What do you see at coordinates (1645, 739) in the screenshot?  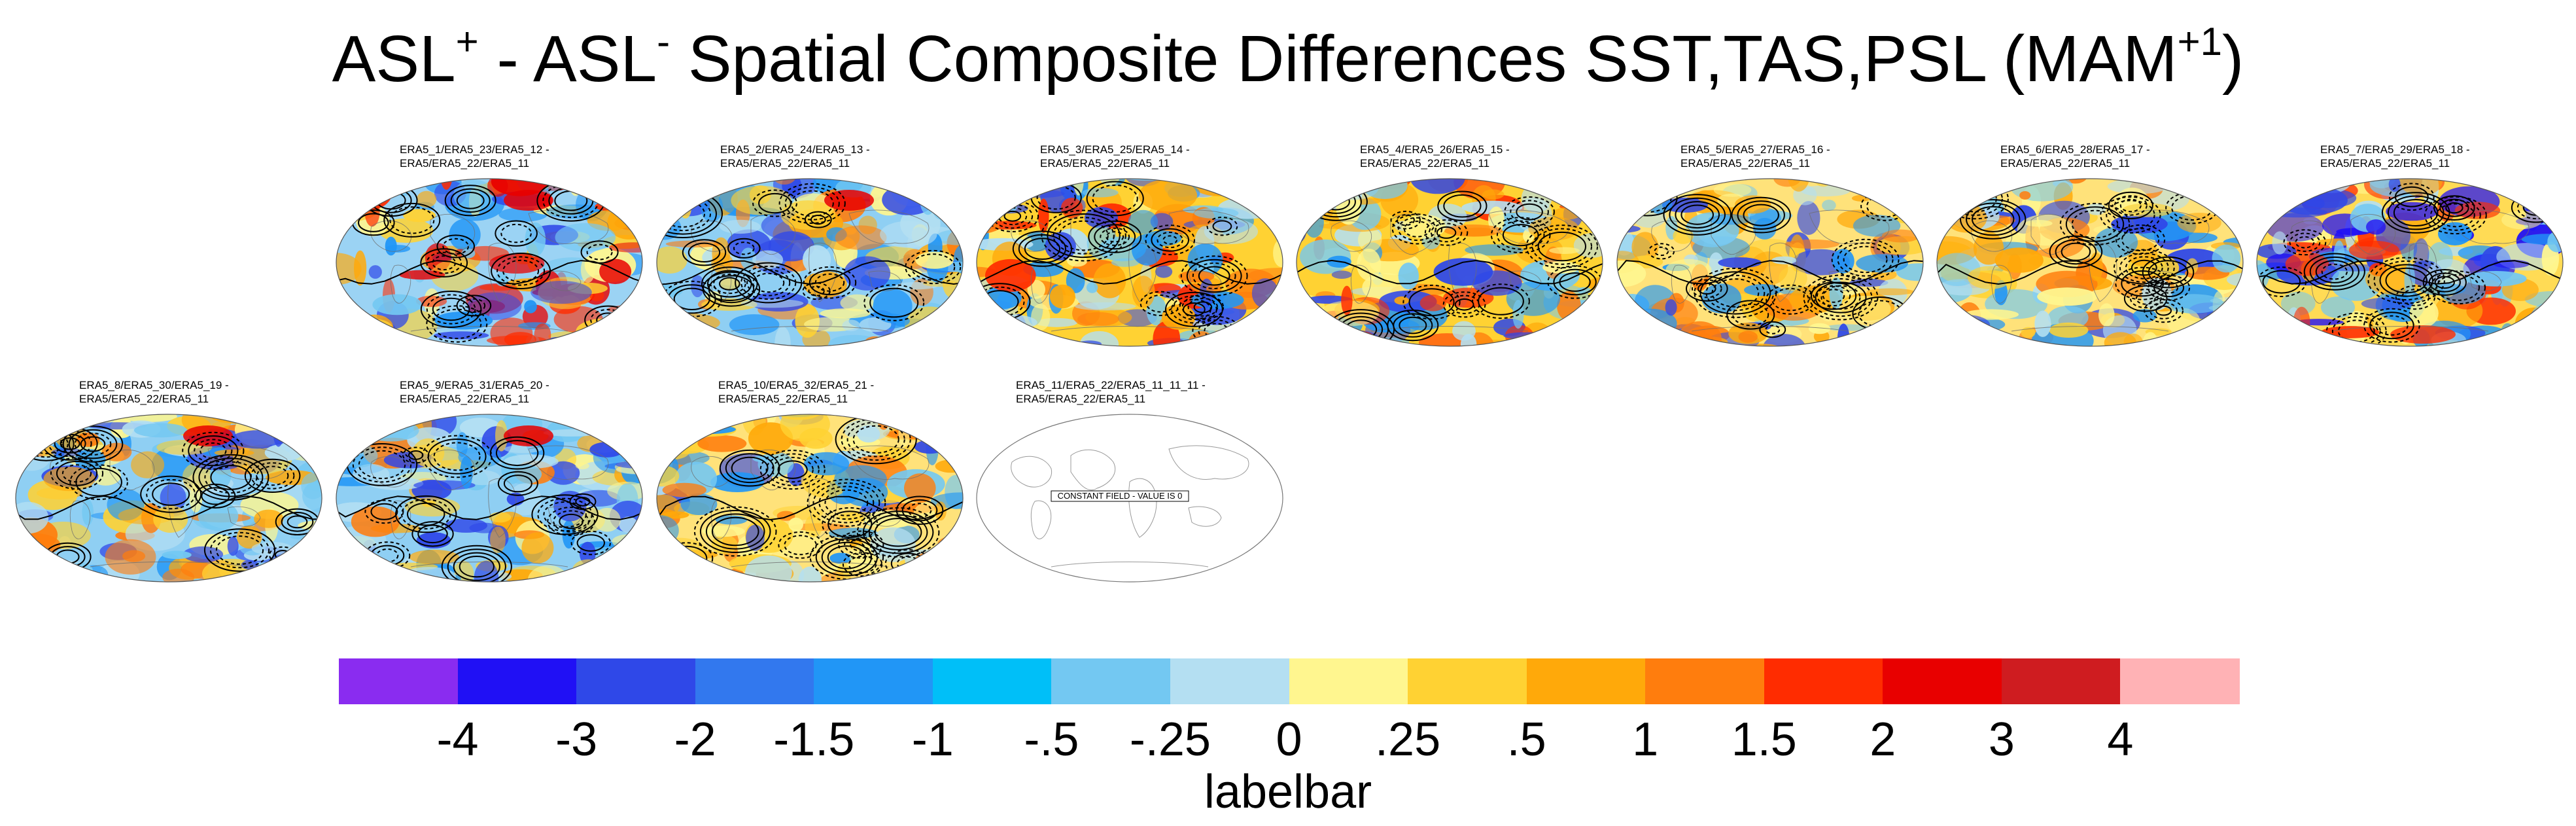 I see `labelbar-tick-label: 1` at bounding box center [1645, 739].